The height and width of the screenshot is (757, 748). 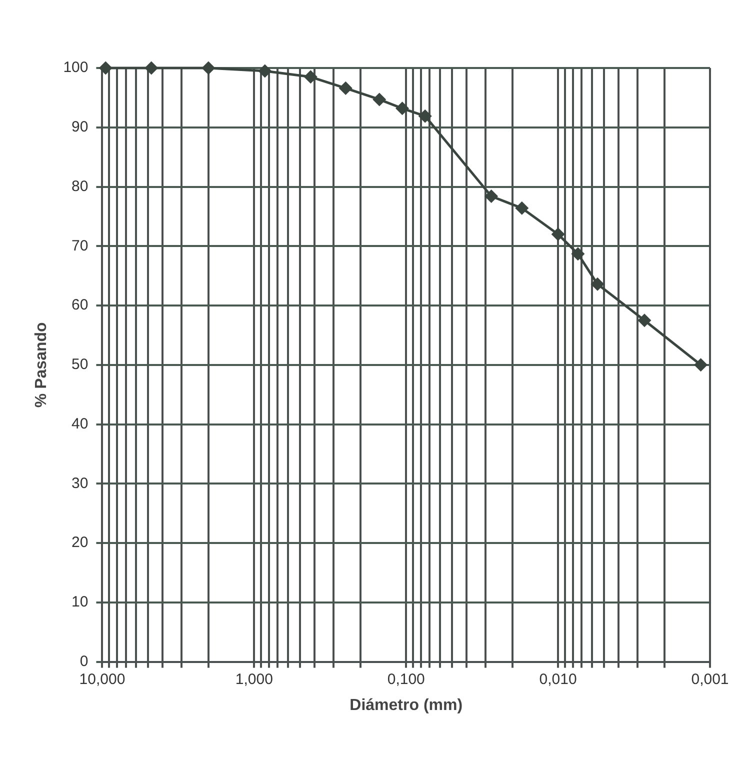 I want to click on y-tick-label: 40, so click(x=80, y=423).